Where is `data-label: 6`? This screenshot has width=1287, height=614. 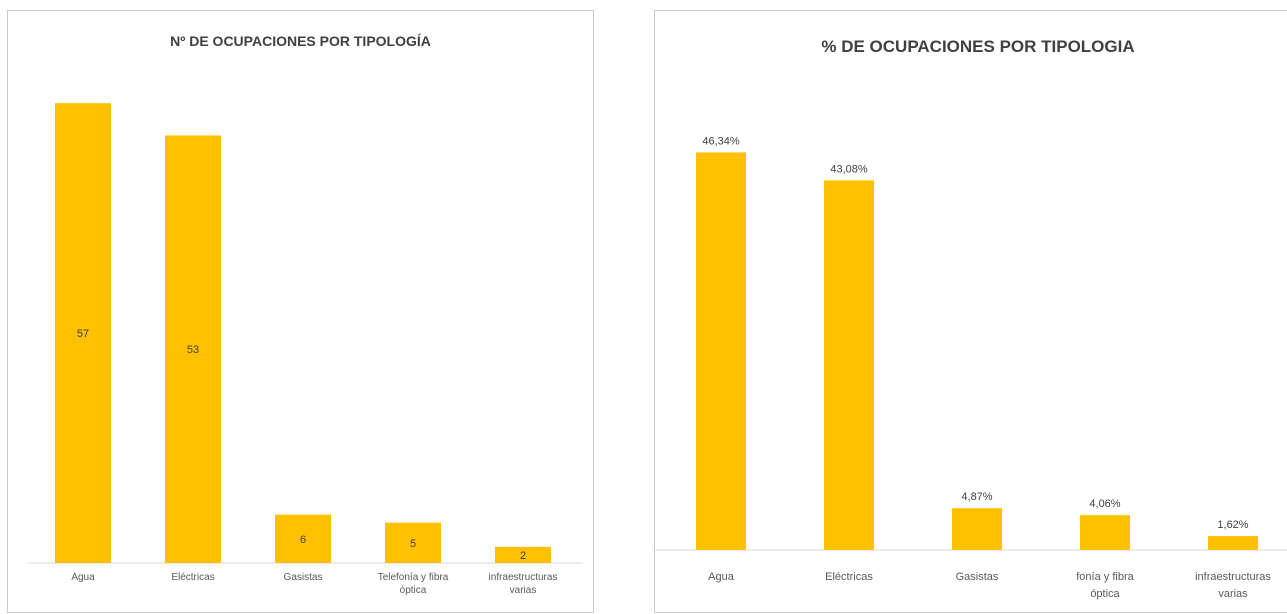
data-label: 6 is located at coordinates (303, 540).